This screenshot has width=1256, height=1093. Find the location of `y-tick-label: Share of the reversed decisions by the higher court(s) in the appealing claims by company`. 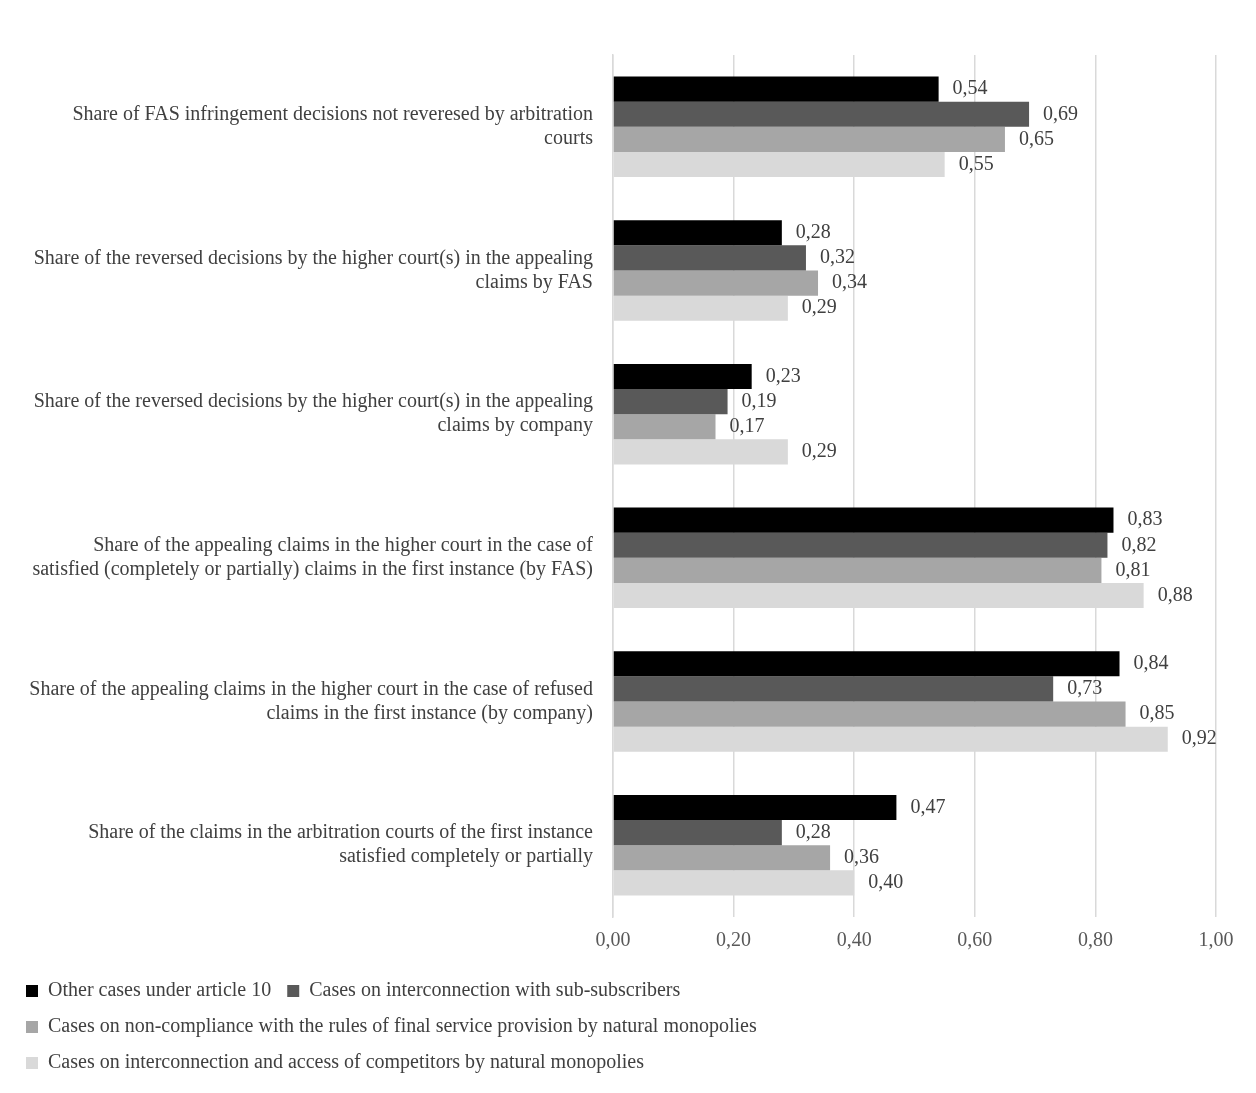

y-tick-label: Share of the reversed decisions by the higher court(s) in the appealing claims by company is located at coordinates (313, 413).